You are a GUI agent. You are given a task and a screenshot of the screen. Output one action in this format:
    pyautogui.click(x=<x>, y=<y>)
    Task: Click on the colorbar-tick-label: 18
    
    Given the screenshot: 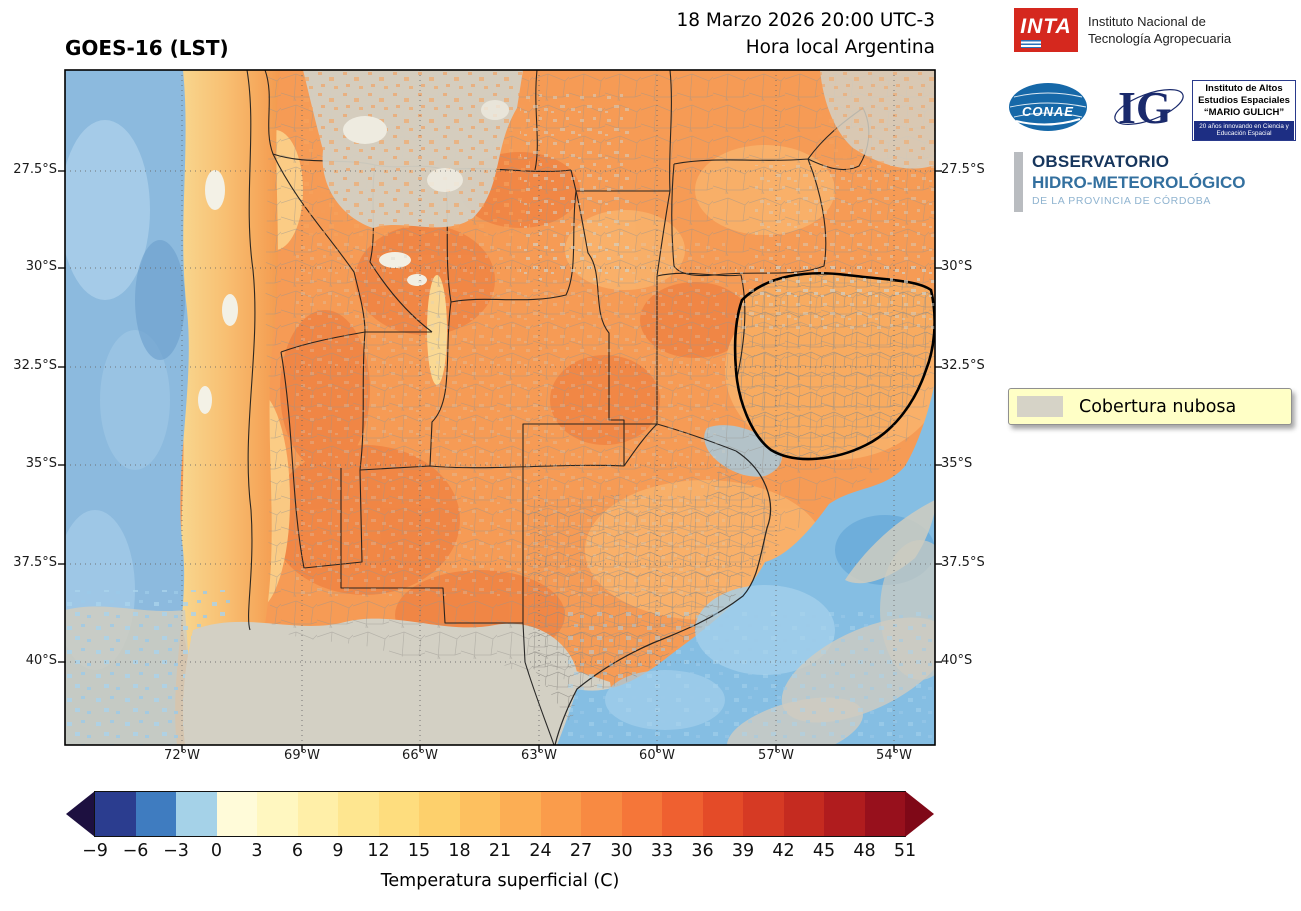 What is the action you would take?
    pyautogui.click(x=459, y=851)
    